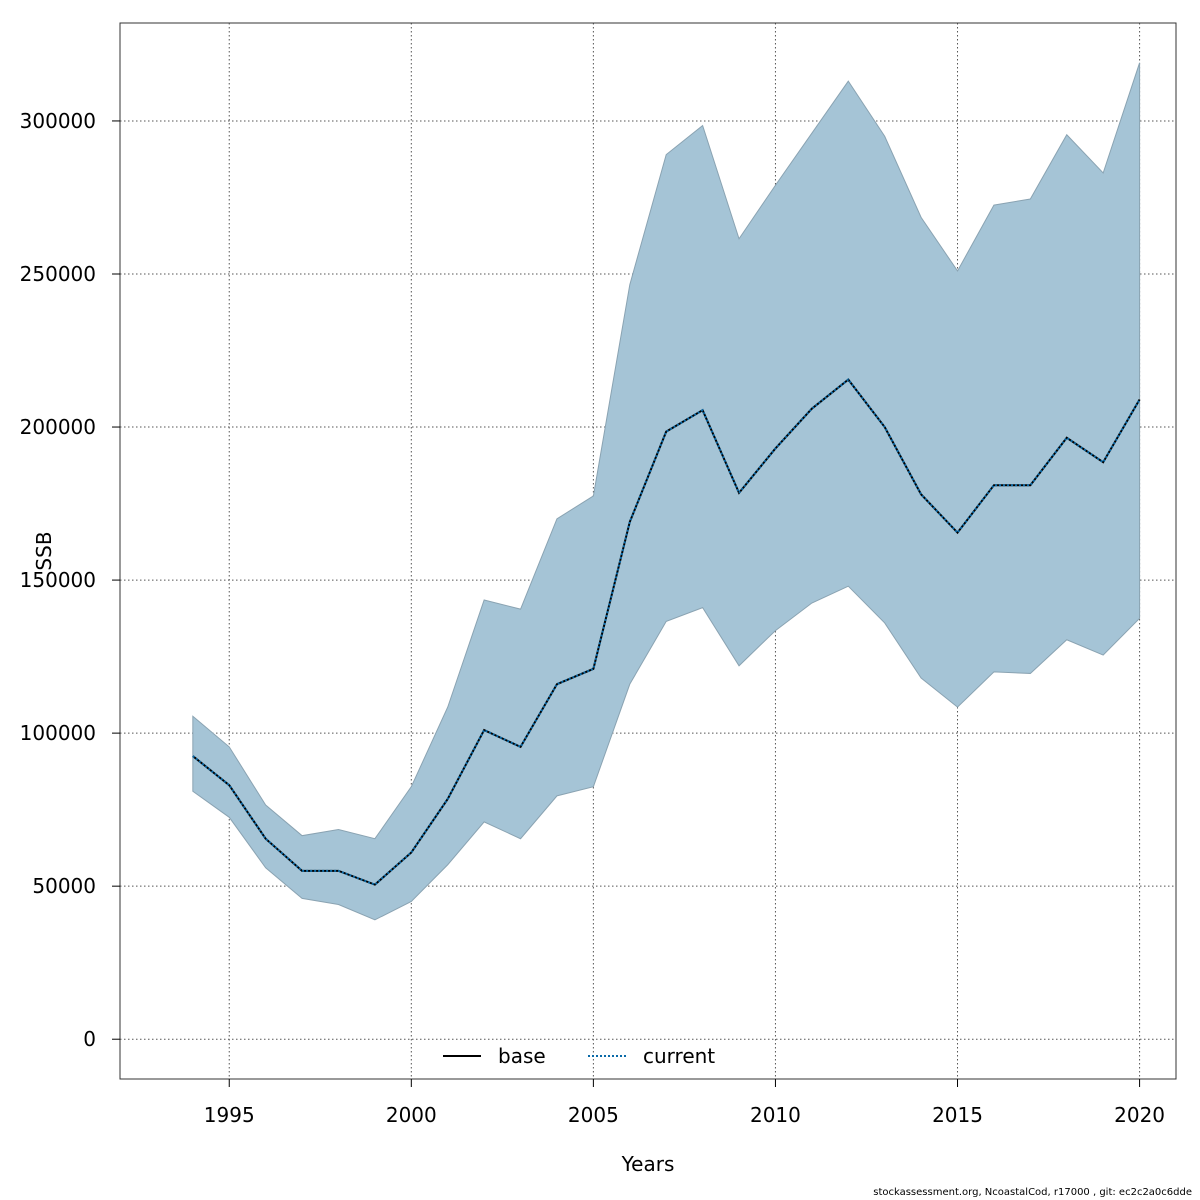 This screenshot has width=1200, height=1200. What do you see at coordinates (522, 1056) in the screenshot?
I see `legend-label-base: base` at bounding box center [522, 1056].